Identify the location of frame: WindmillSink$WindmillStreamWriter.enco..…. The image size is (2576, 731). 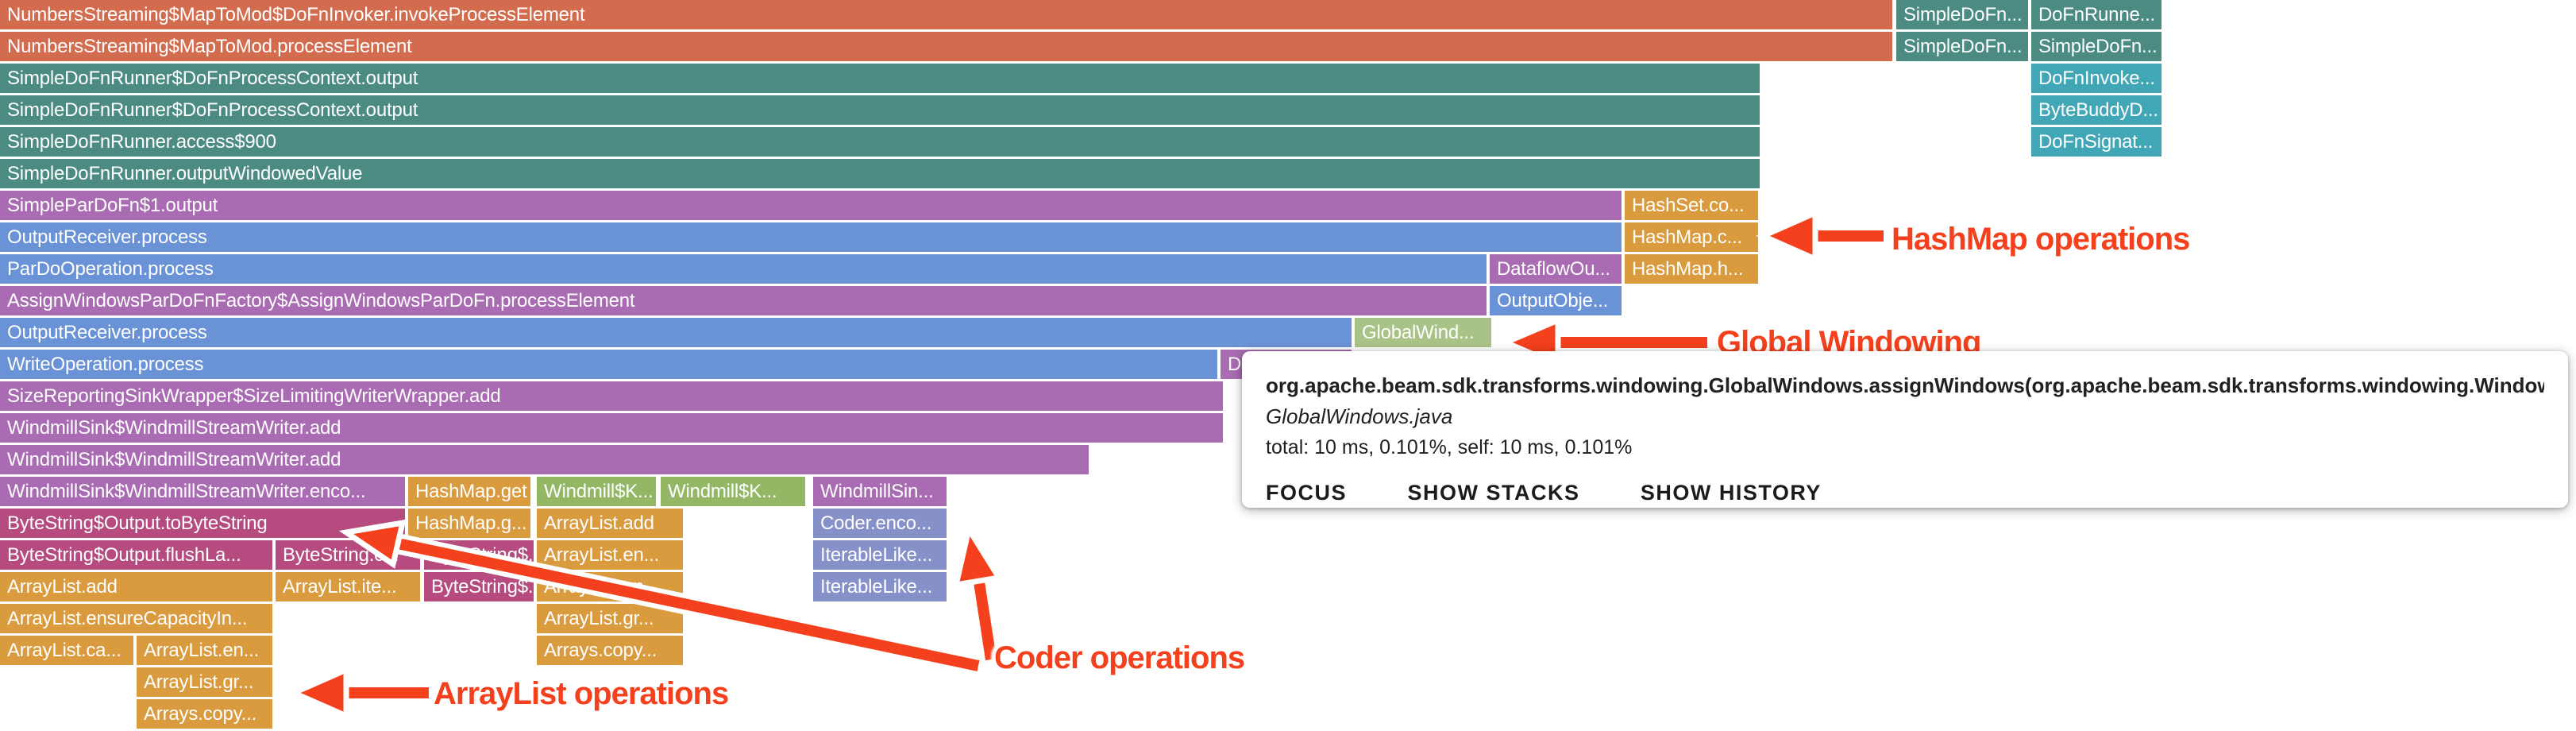
(202, 491).